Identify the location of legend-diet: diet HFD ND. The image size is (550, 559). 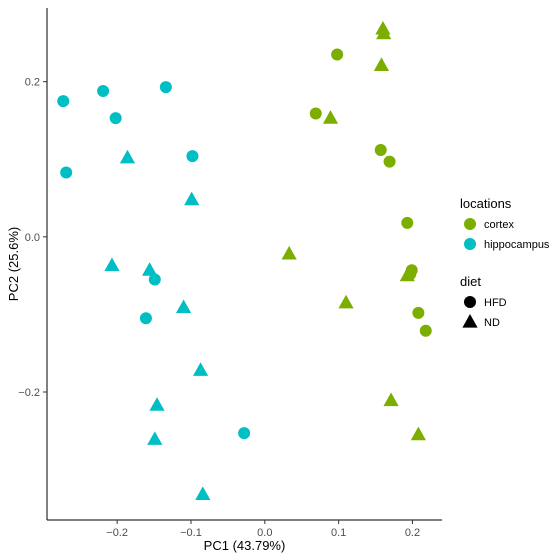
(483, 301).